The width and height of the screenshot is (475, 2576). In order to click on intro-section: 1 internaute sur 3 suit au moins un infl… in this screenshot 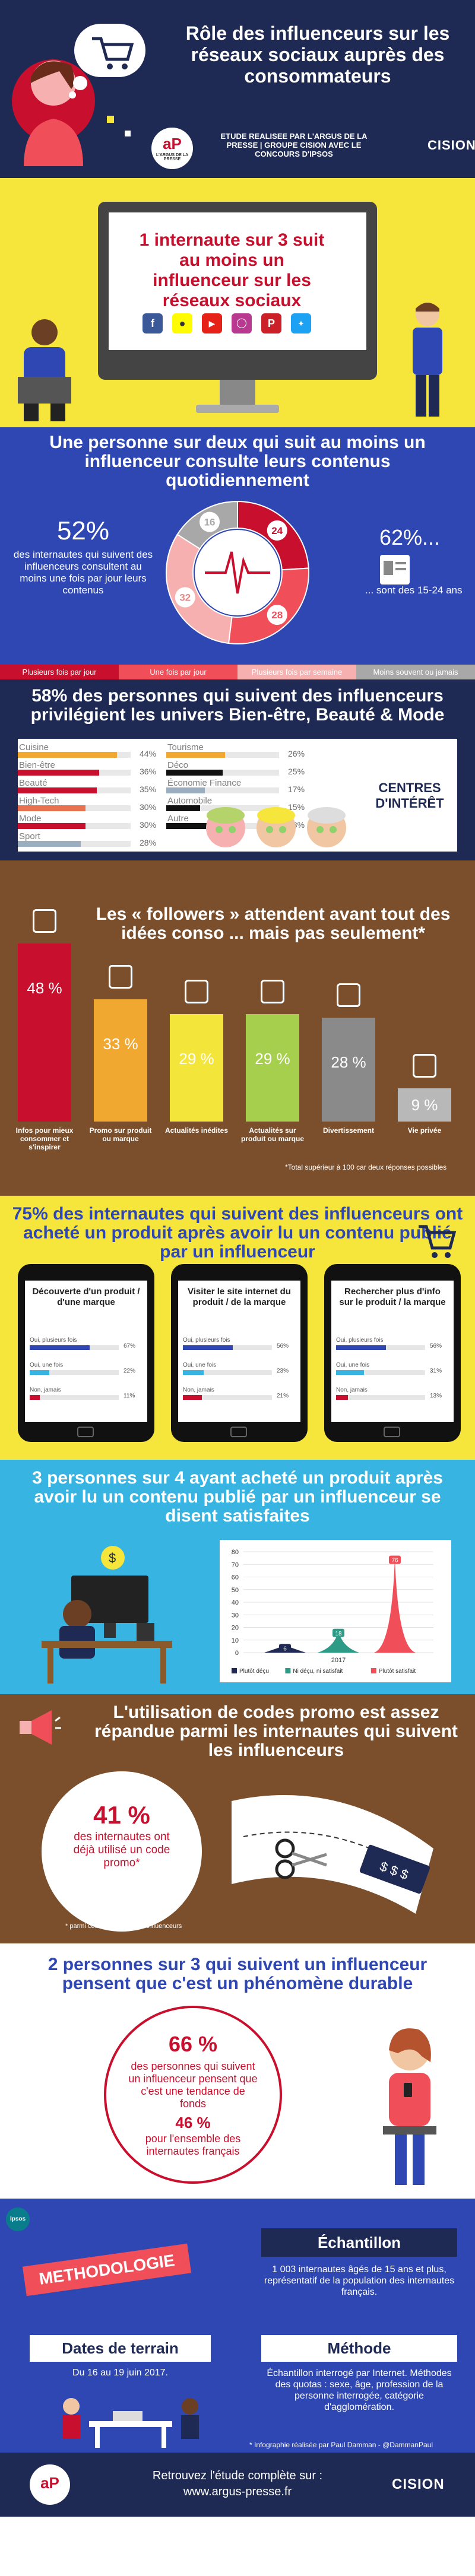, I will do `click(237, 302)`.